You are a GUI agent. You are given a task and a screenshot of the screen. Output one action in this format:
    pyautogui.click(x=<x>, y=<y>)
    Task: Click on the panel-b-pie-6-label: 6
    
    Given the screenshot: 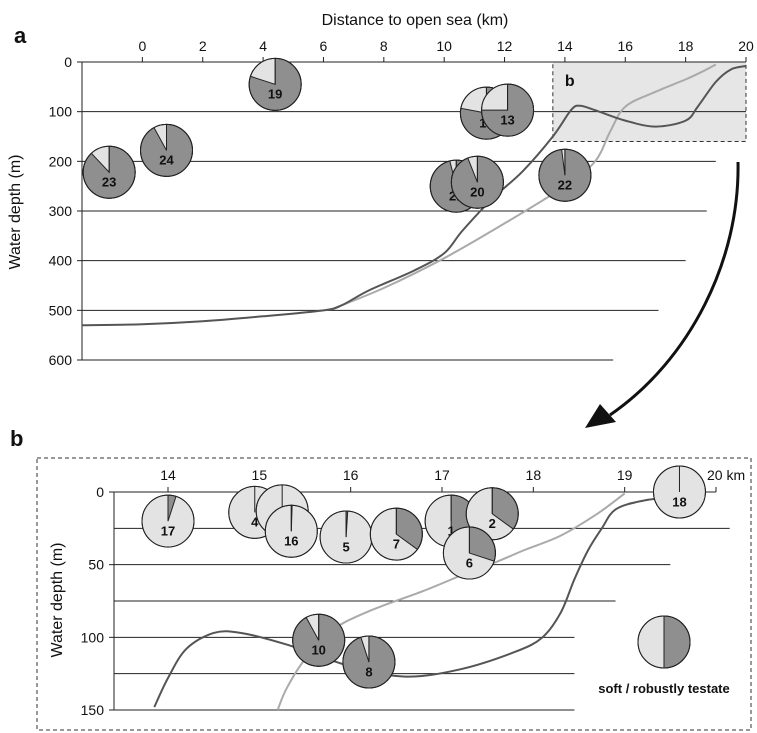 What is the action you would take?
    pyautogui.click(x=469, y=562)
    